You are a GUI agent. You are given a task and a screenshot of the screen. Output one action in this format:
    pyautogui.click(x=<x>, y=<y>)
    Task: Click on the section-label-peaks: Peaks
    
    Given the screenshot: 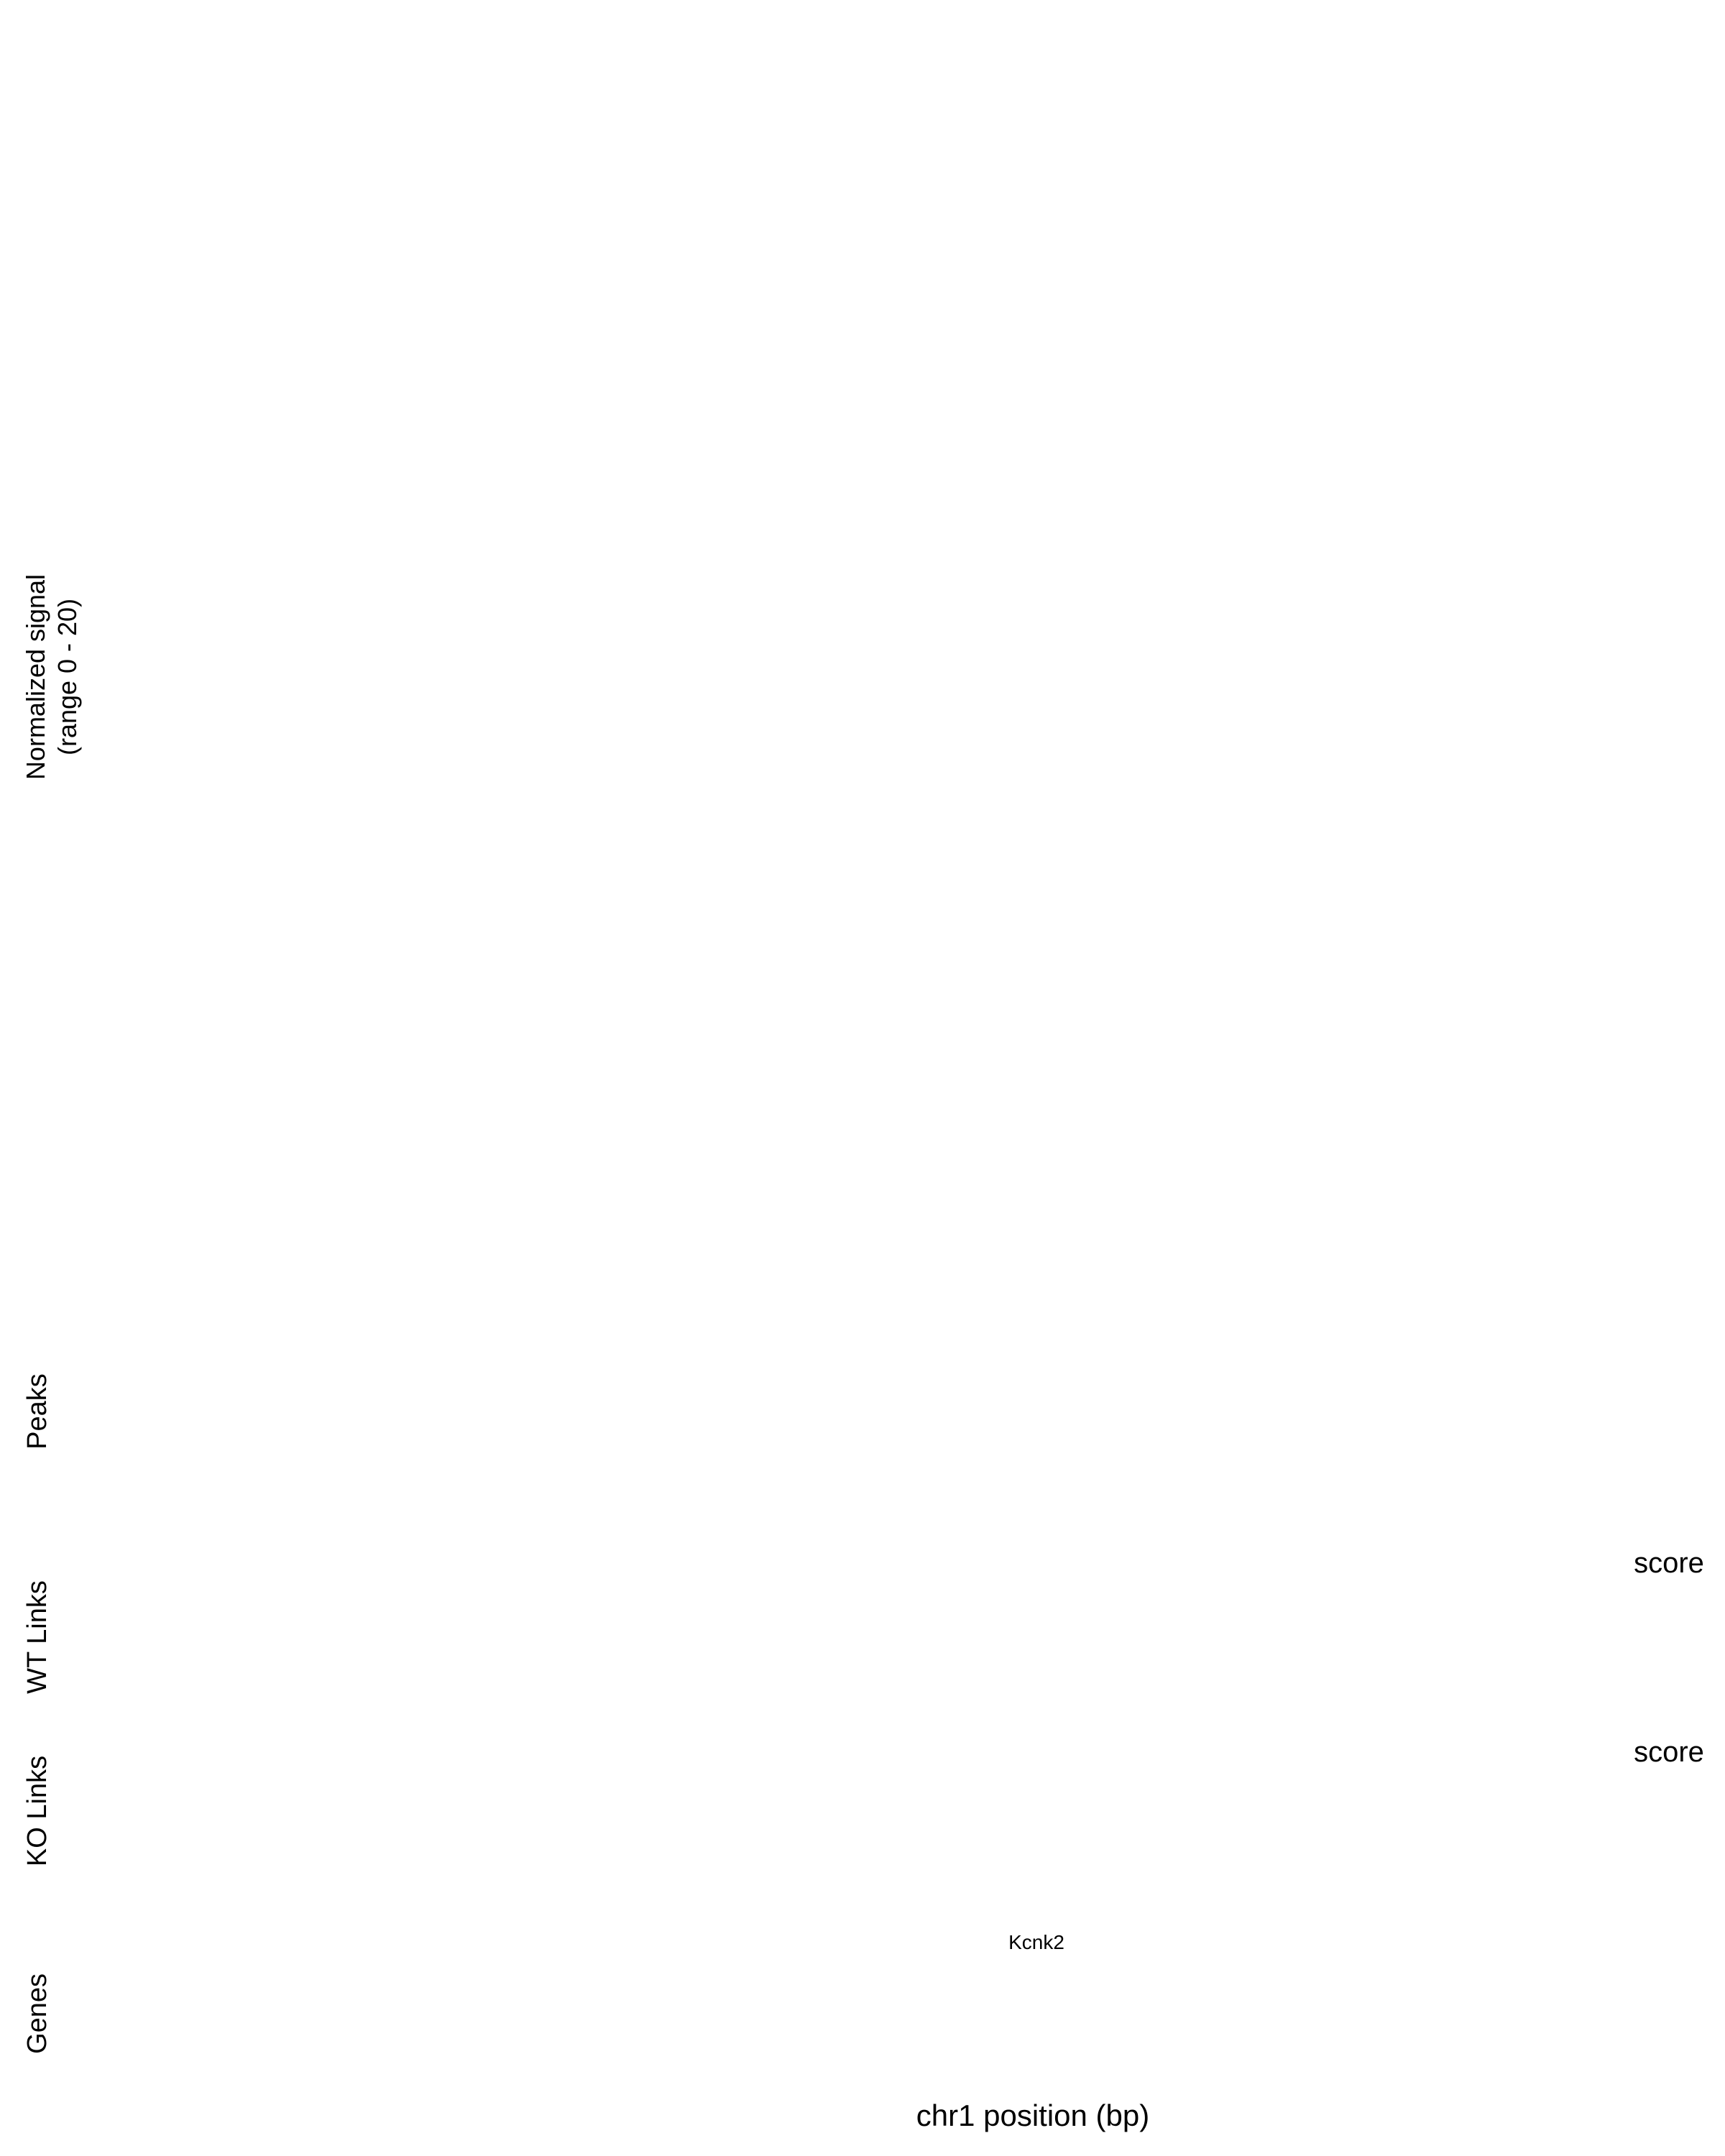 What is the action you would take?
    pyautogui.click(x=37, y=1412)
    